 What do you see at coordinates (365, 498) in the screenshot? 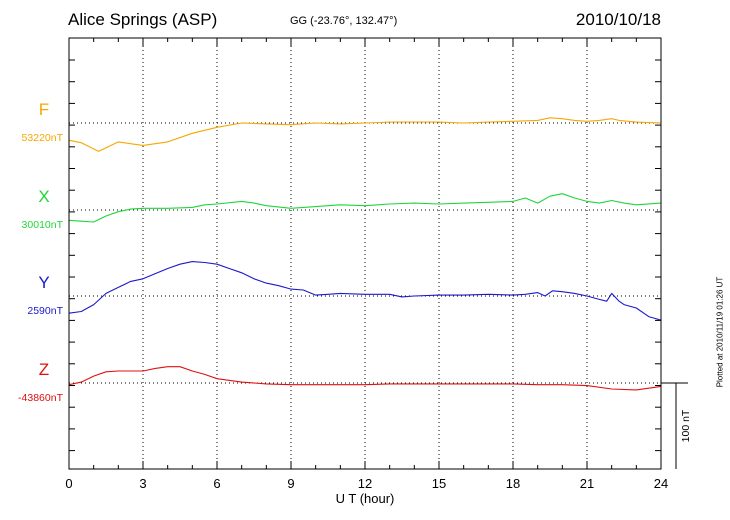
I see `x-axis-label: U T (hour)` at bounding box center [365, 498].